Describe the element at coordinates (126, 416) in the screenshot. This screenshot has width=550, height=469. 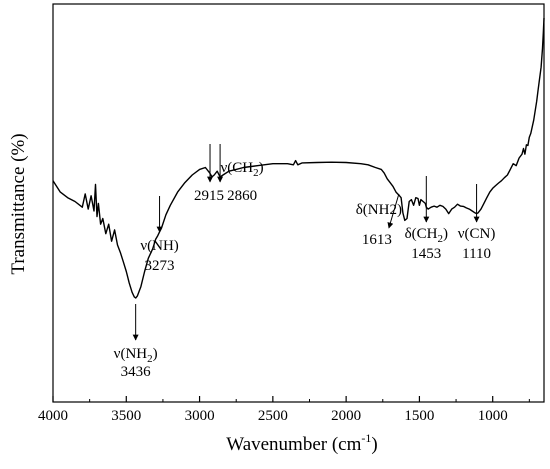
I see `x-tick-label: 3500` at that location.